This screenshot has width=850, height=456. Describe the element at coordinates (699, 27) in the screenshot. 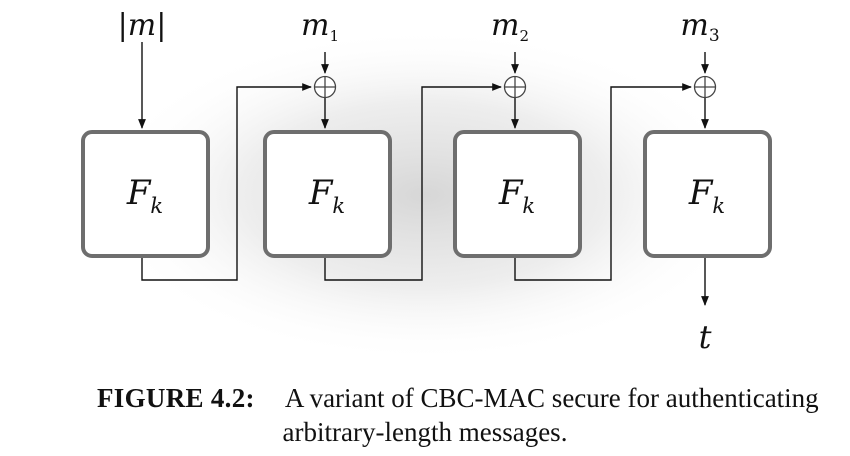

I see `m3-label: m3` at that location.